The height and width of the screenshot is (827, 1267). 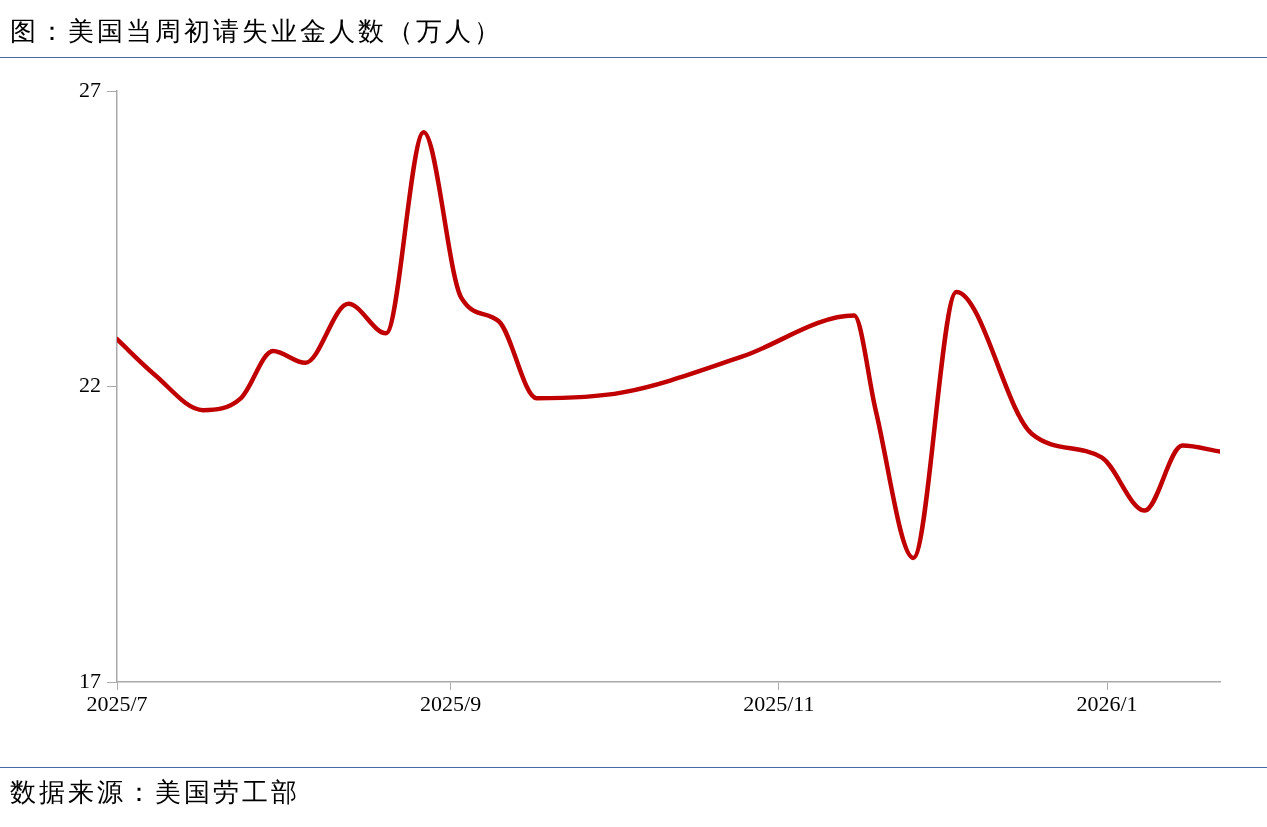 What do you see at coordinates (117, 703) in the screenshot?
I see `x-tick-label: 2025/7` at bounding box center [117, 703].